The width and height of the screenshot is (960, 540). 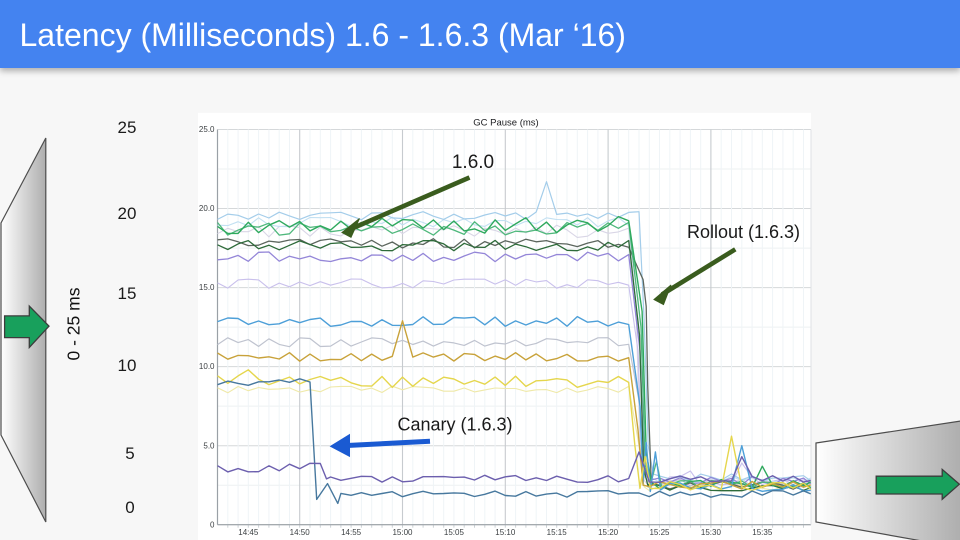 I want to click on svg-text: 20.0, so click(x=207, y=208).